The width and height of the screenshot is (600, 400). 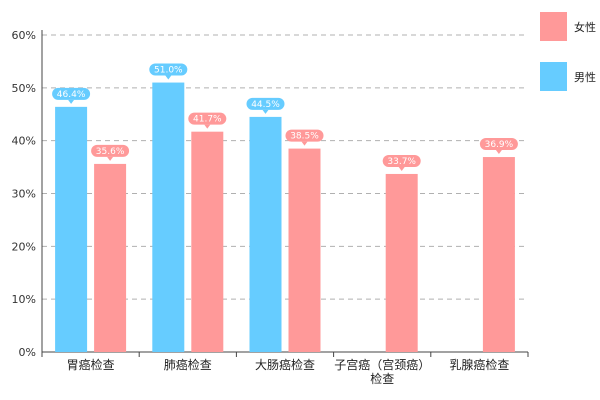 What do you see at coordinates (24, 246) in the screenshot?
I see `y-tick-label: 20%` at bounding box center [24, 246].